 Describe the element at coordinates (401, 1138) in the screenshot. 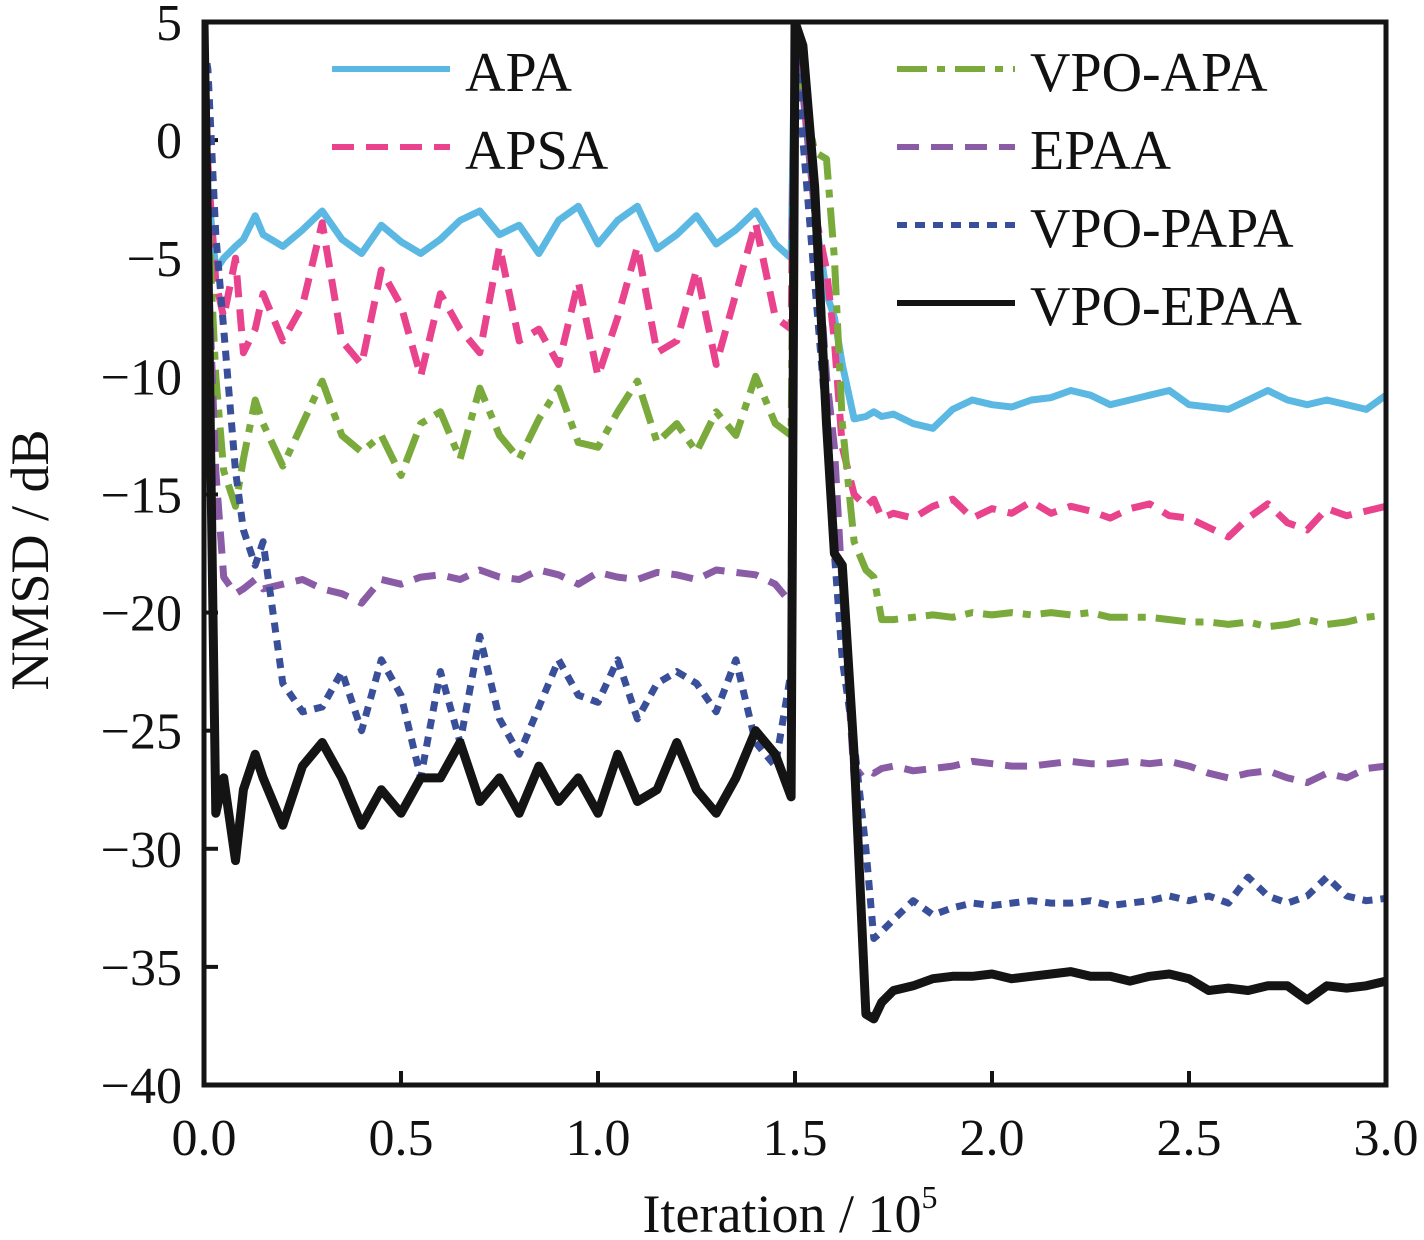

I see `x-tick-label: 0.5` at that location.